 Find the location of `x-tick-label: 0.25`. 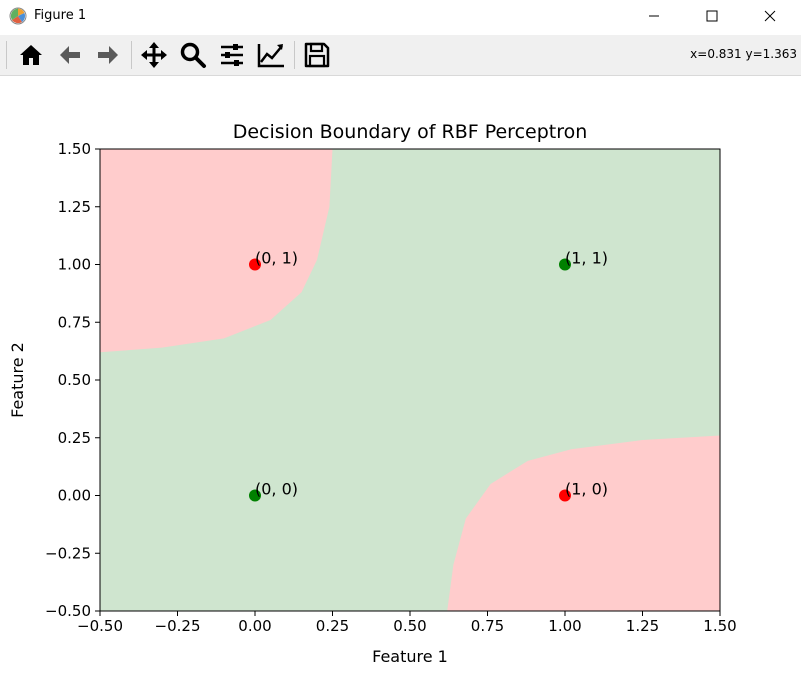

x-tick-label: 0.25 is located at coordinates (332, 626).